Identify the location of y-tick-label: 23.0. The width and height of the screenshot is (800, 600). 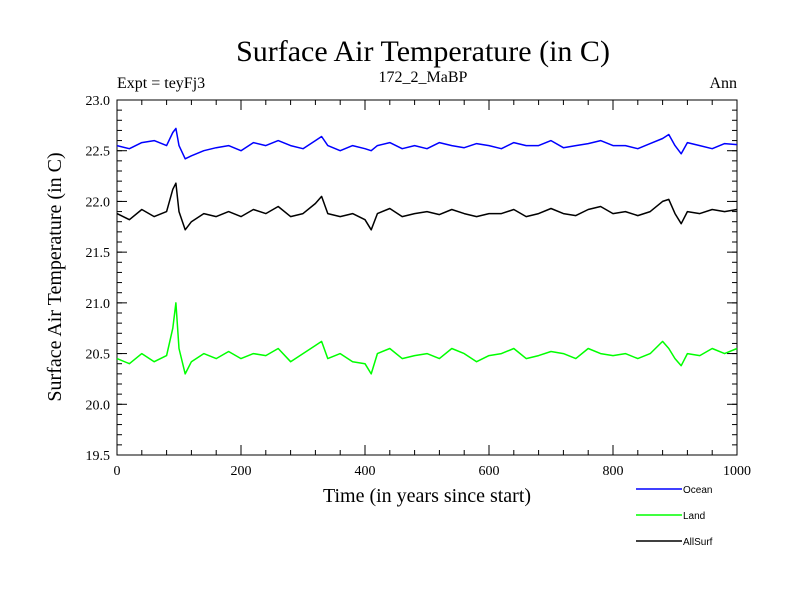
(98, 101).